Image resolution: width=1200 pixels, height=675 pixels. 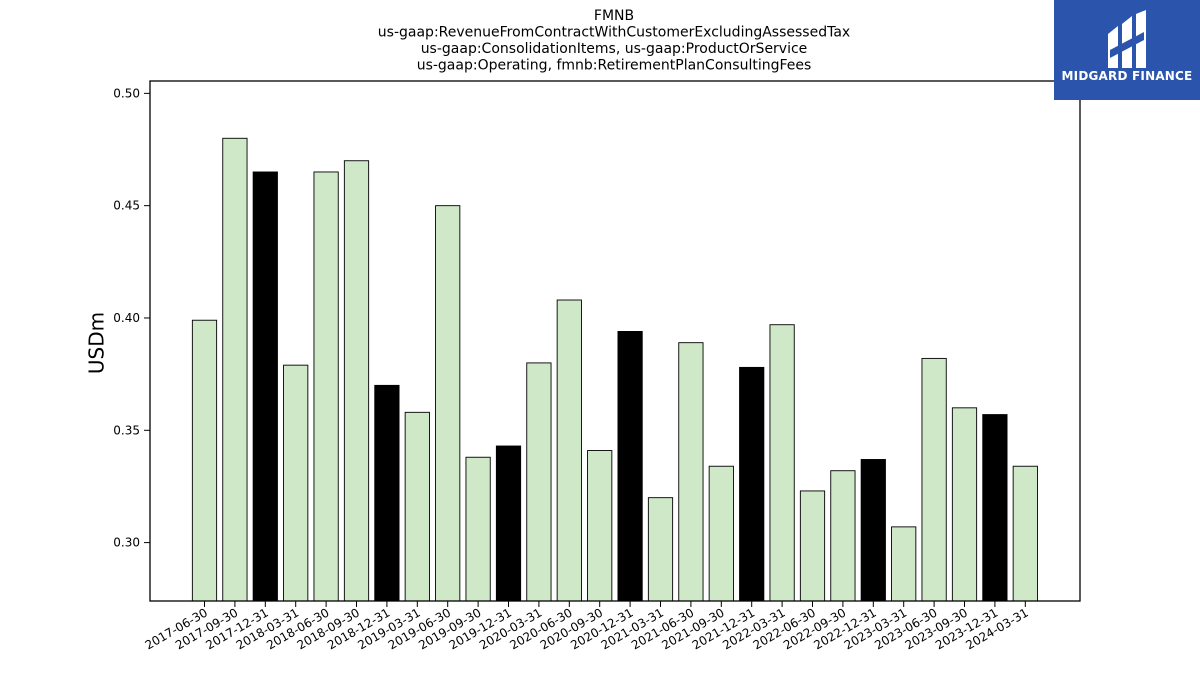 What do you see at coordinates (614, 16) in the screenshot?
I see `chart-title-line: FMNB` at bounding box center [614, 16].